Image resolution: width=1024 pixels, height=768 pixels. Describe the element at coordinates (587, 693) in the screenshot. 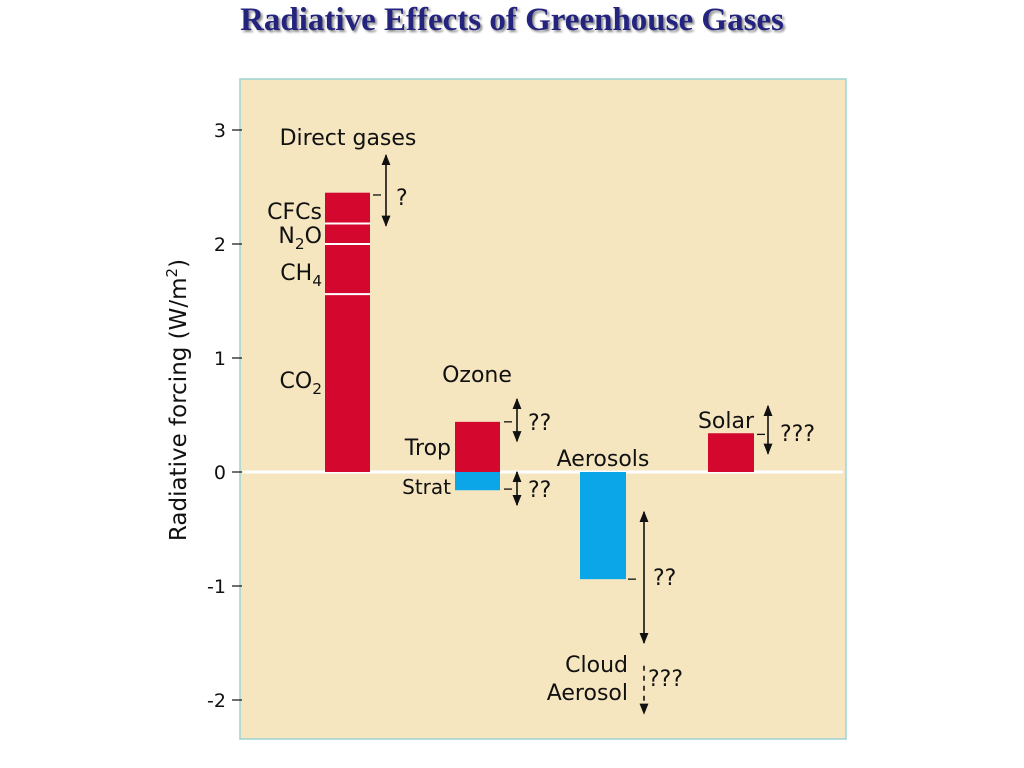

I see `aerosol-sub-label: Aerosol` at that location.